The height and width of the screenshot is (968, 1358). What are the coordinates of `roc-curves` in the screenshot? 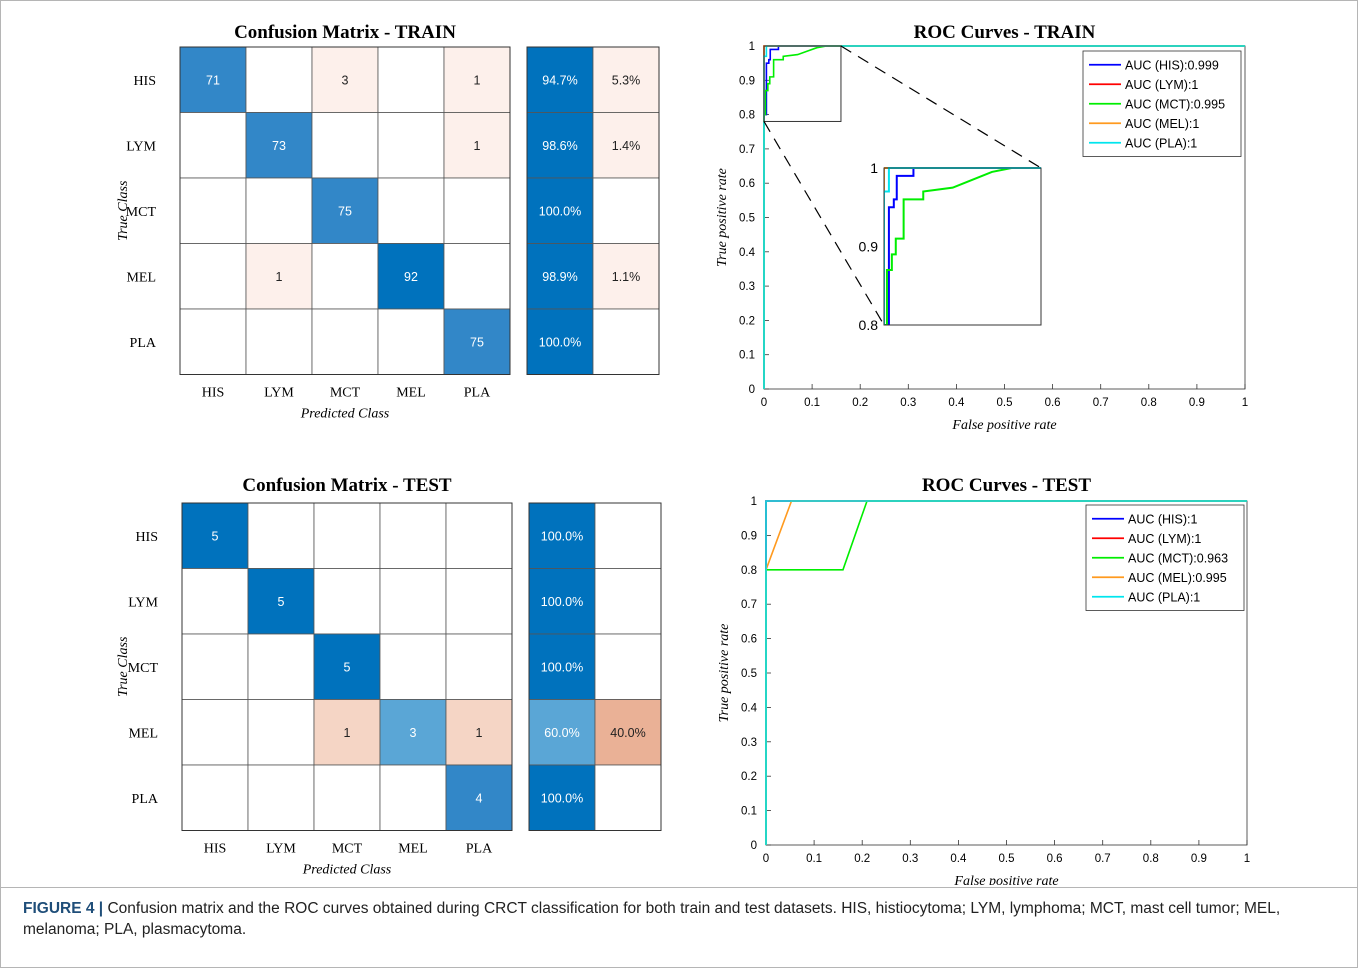 It's located at (1006, 672).